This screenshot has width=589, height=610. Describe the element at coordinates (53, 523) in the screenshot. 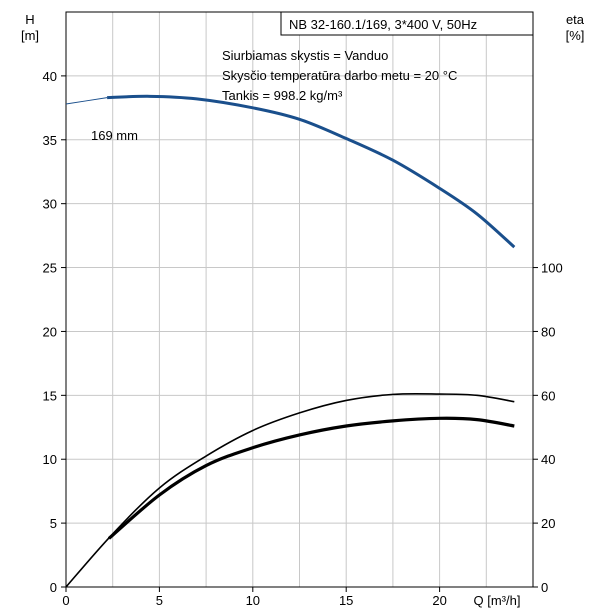

I see `y-left-tick-label: 5` at that location.